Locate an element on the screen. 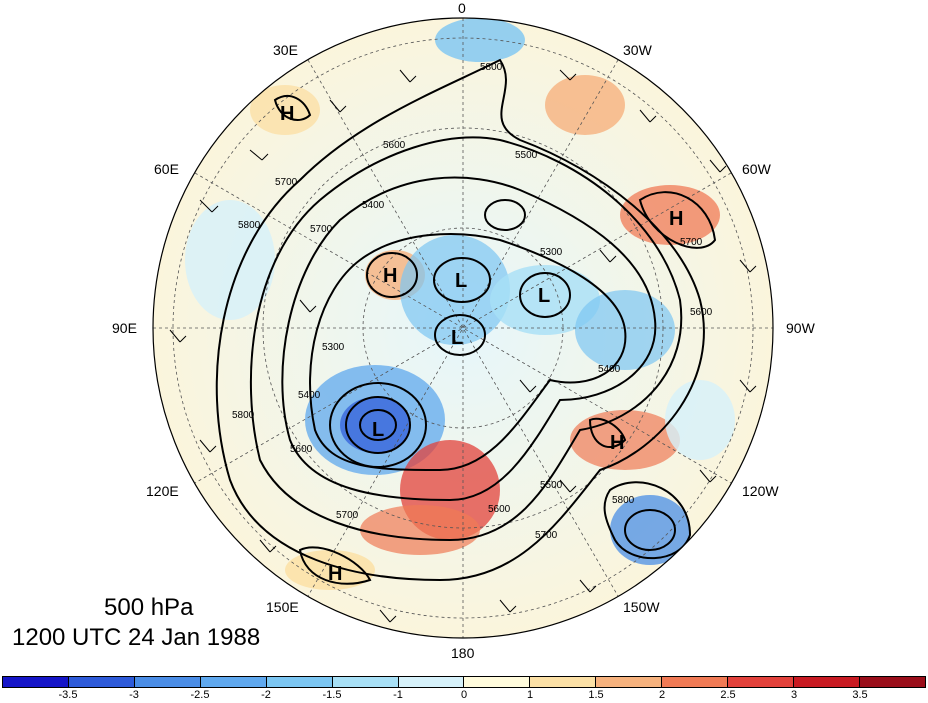  colorbar is located at coordinates (464, 682).